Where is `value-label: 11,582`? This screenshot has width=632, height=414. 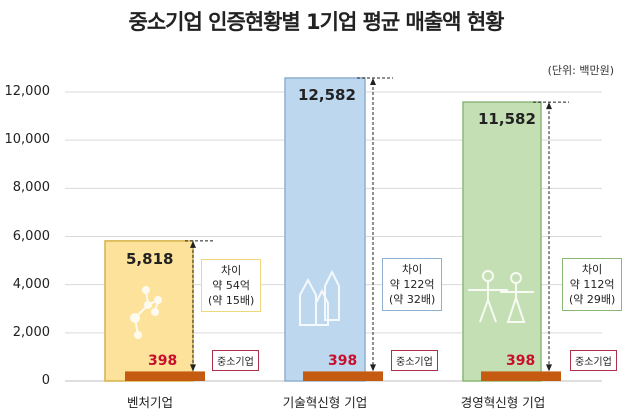 value-label: 11,582 is located at coordinates (507, 119).